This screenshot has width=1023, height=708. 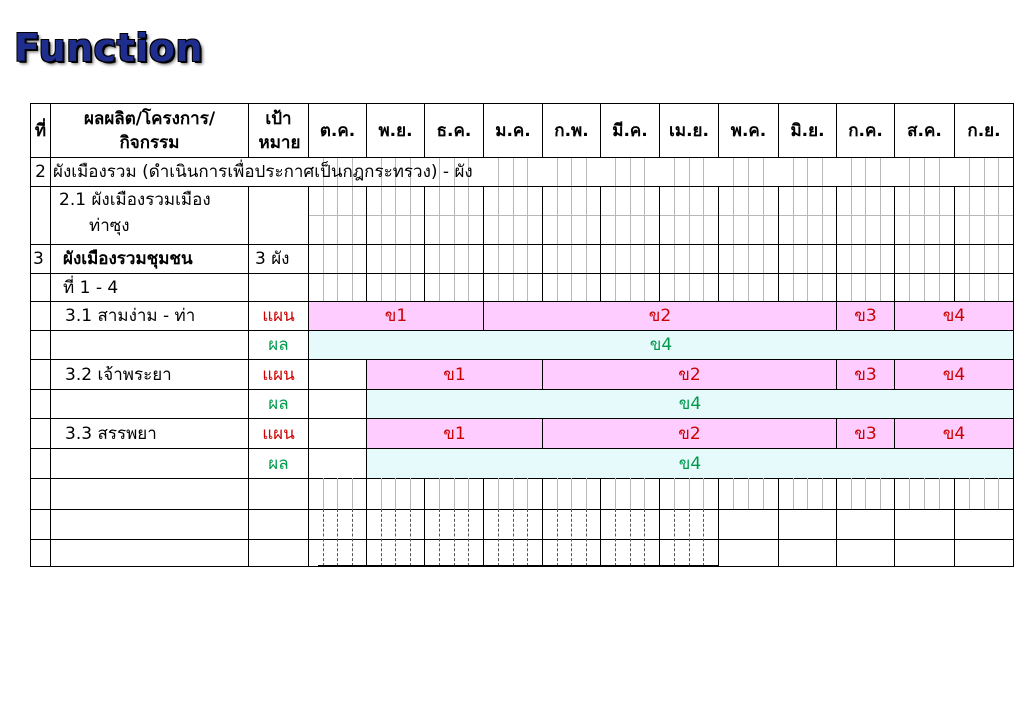 I want to click on header-target: เป้าหมาย, so click(x=278, y=130).